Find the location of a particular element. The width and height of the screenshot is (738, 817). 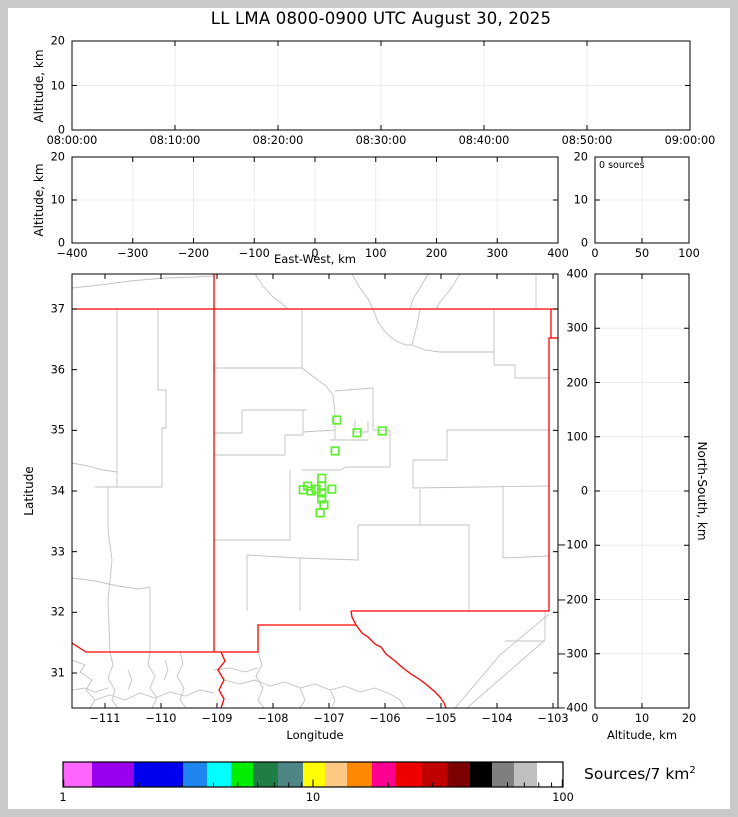

x-tick-label: −111 is located at coordinates (105, 718).